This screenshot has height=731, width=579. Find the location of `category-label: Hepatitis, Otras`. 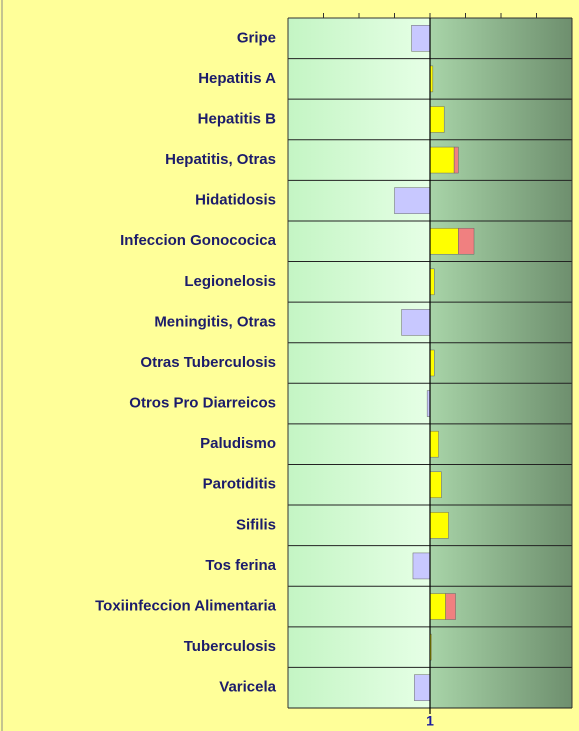

category-label: Hepatitis, Otras is located at coordinates (220, 159).